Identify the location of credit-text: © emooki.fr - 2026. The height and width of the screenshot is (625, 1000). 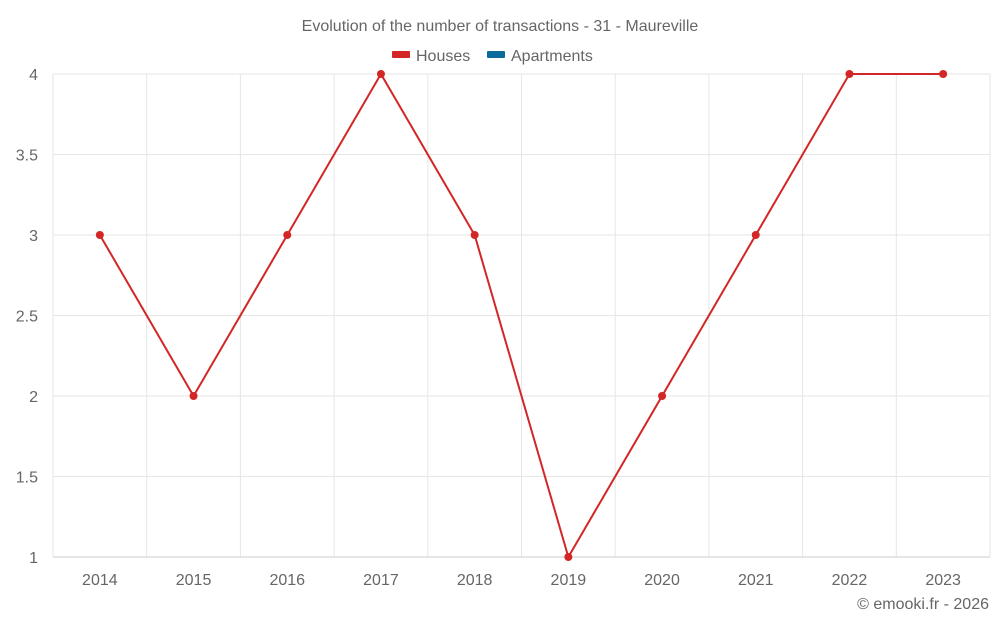
(923, 604).